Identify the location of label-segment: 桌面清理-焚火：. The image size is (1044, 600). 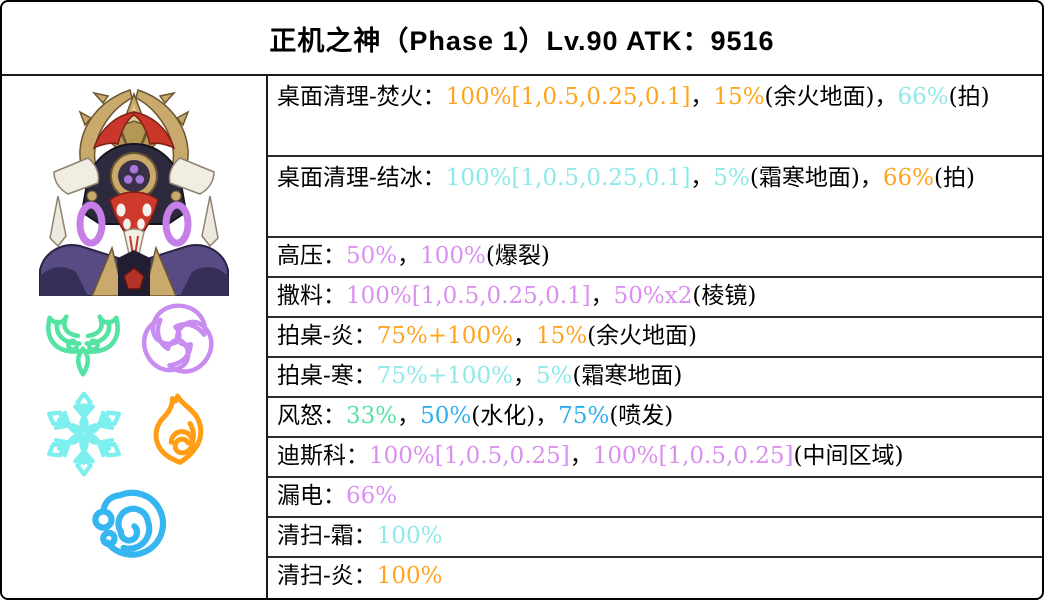
(361, 97).